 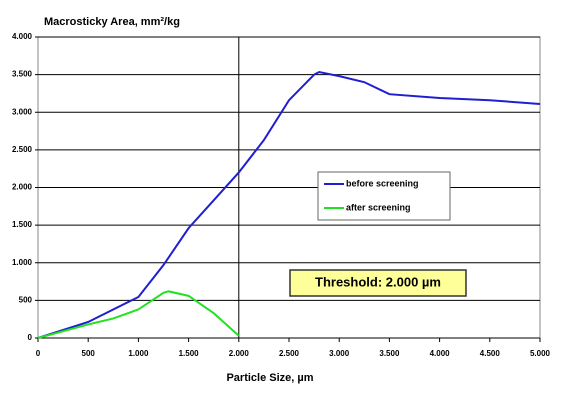 What do you see at coordinates (22, 187) in the screenshot?
I see `y-tick-label: 2.000` at bounding box center [22, 187].